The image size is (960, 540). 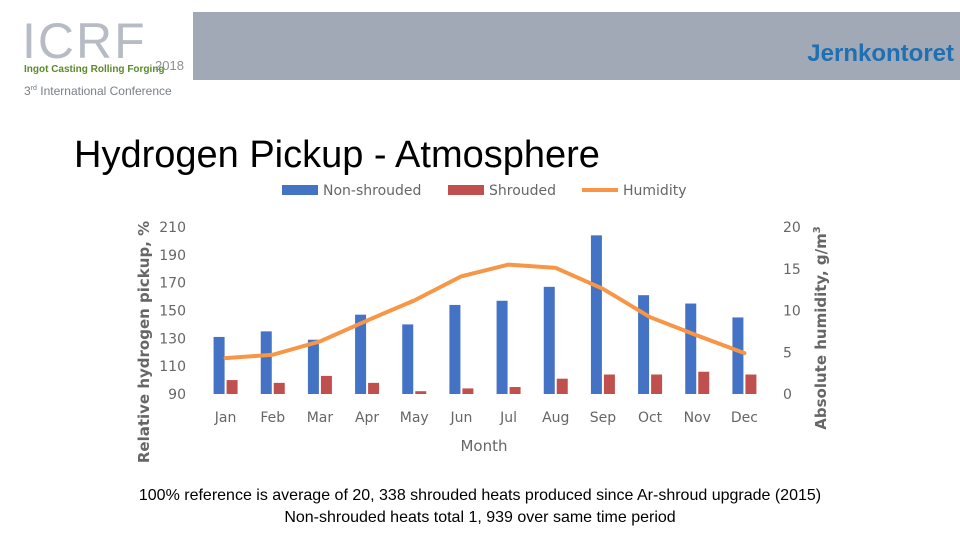 I want to click on y-tick-left-150: 150, so click(x=172, y=312).